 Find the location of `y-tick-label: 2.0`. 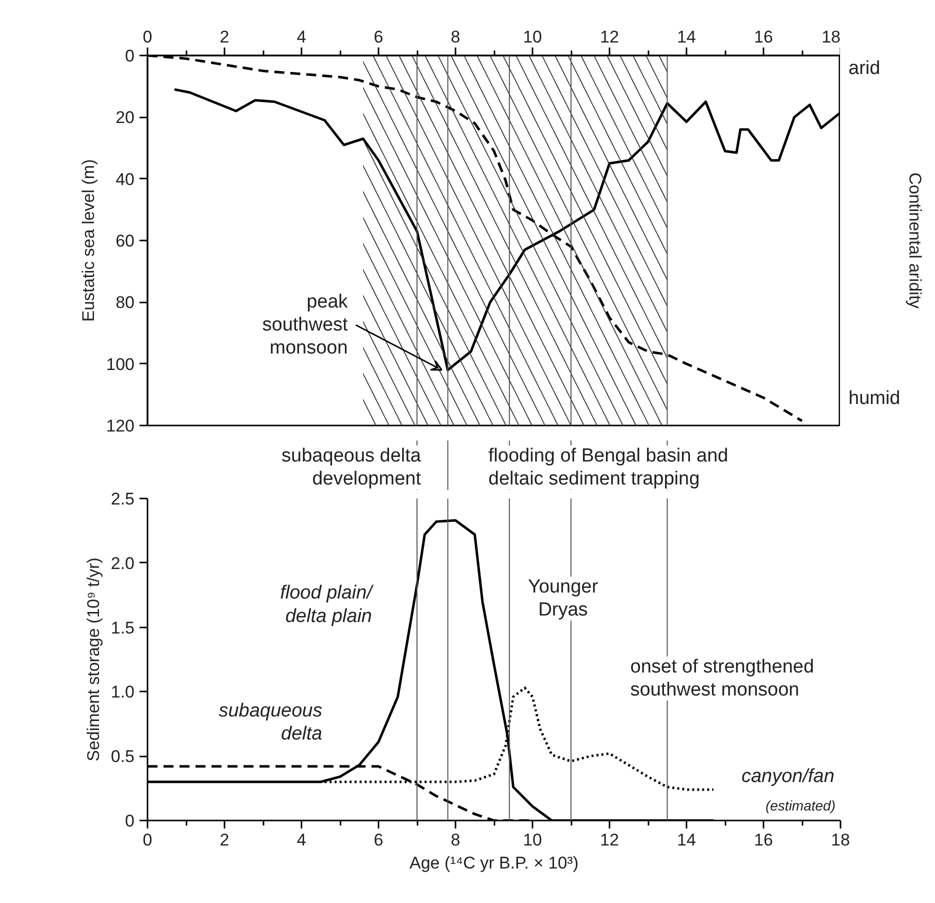

y-tick-label: 2.0 is located at coordinates (122, 563).